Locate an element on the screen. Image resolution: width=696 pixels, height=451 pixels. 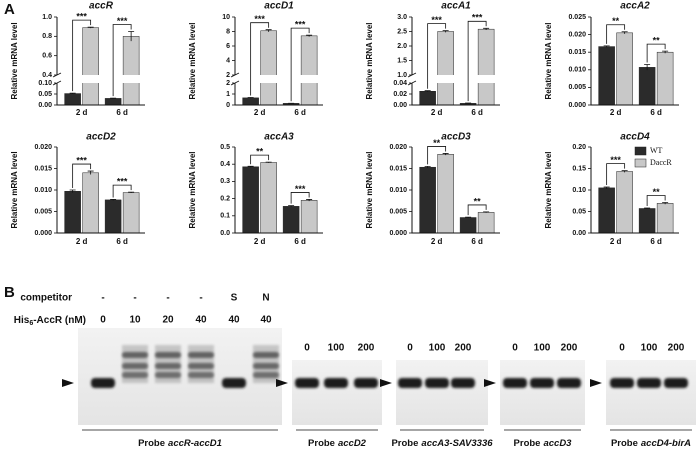
competitor: - is located at coordinates (167, 298).